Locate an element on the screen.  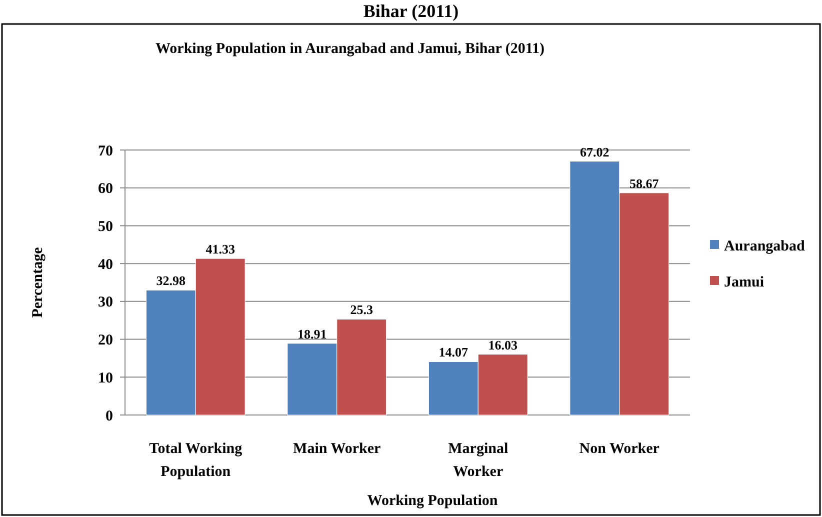
y-tick-label: 0 is located at coordinates (109, 416).